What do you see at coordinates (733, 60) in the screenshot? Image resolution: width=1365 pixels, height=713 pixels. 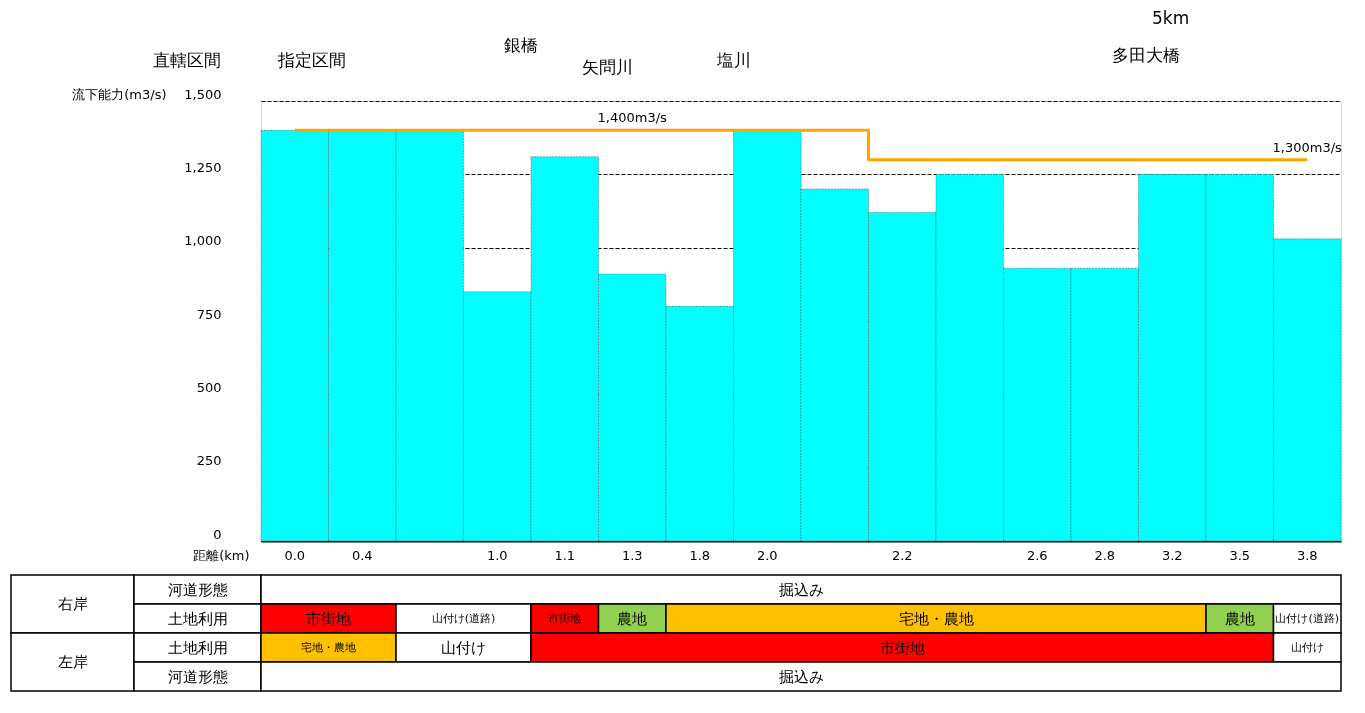 I see `text: 塩川` at bounding box center [733, 60].